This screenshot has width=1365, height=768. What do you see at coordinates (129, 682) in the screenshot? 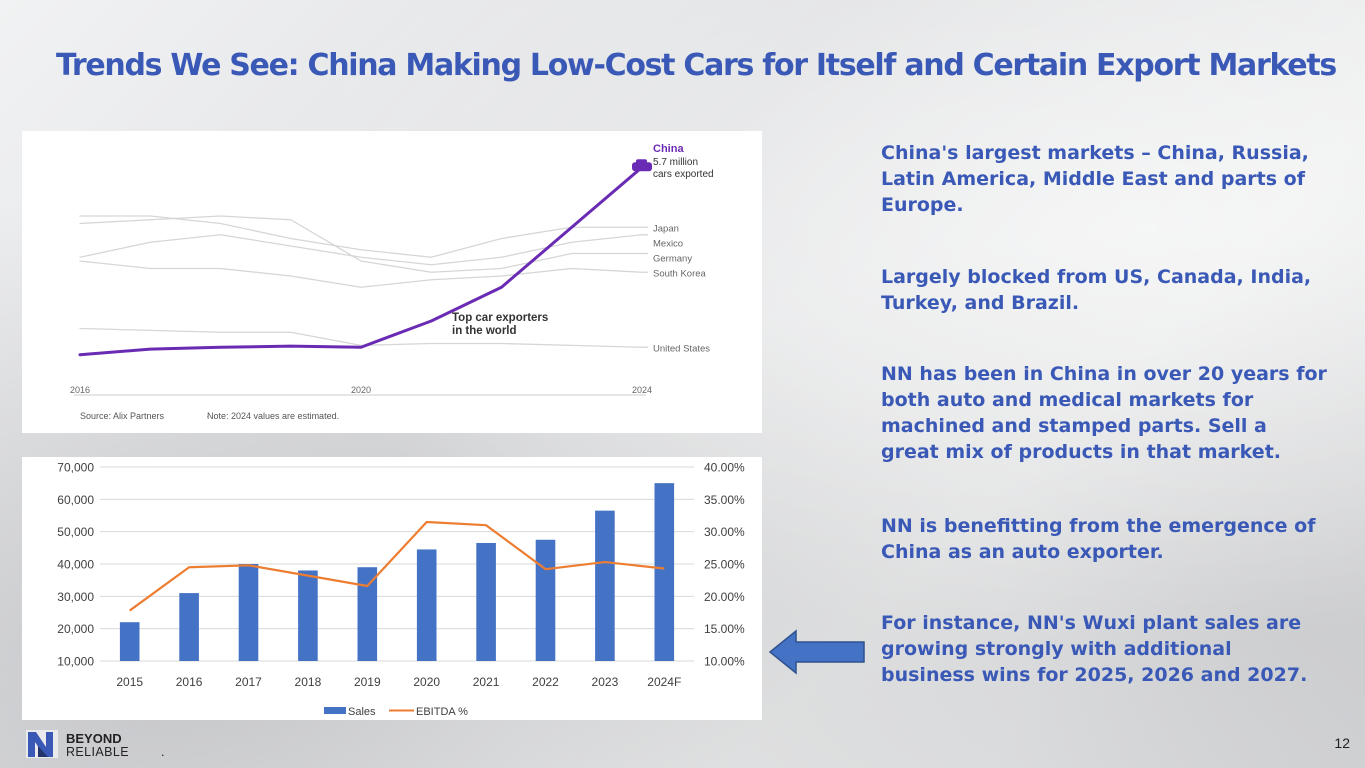
I see `x-tick-label-2015: 2015` at bounding box center [129, 682].